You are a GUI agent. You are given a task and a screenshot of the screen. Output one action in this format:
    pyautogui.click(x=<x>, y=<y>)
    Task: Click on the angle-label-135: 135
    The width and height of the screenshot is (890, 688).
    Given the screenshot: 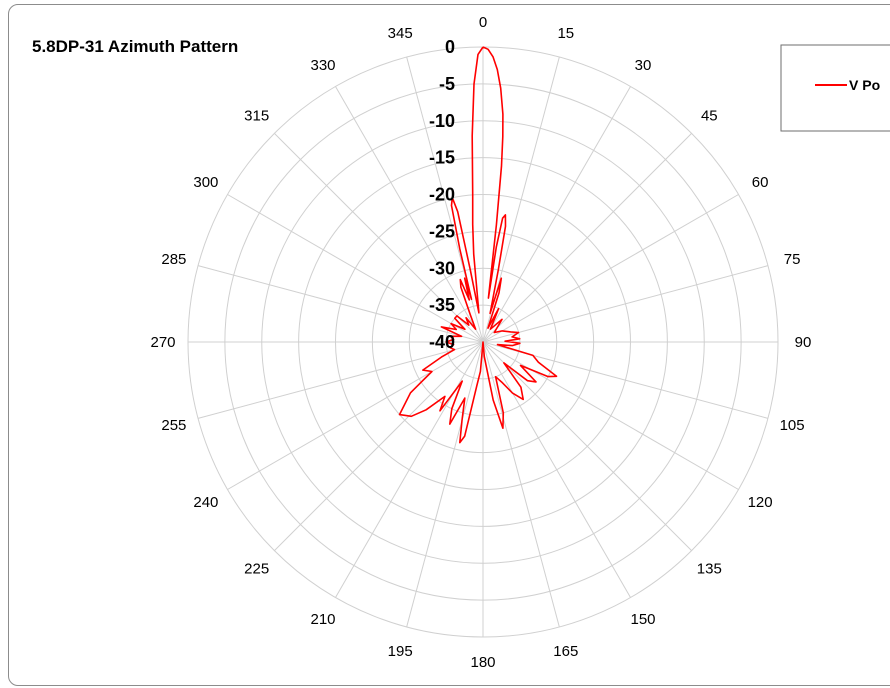 What is the action you would take?
    pyautogui.click(x=709, y=568)
    